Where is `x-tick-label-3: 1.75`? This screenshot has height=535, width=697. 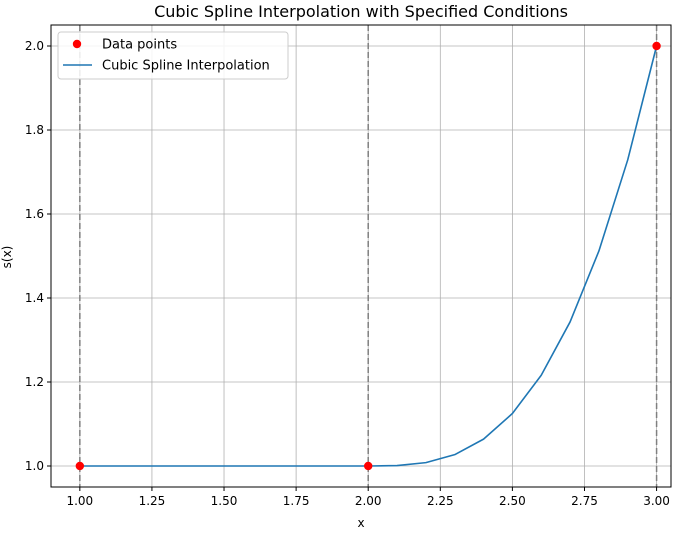 x-tick-label-3: 1.75 is located at coordinates (296, 501).